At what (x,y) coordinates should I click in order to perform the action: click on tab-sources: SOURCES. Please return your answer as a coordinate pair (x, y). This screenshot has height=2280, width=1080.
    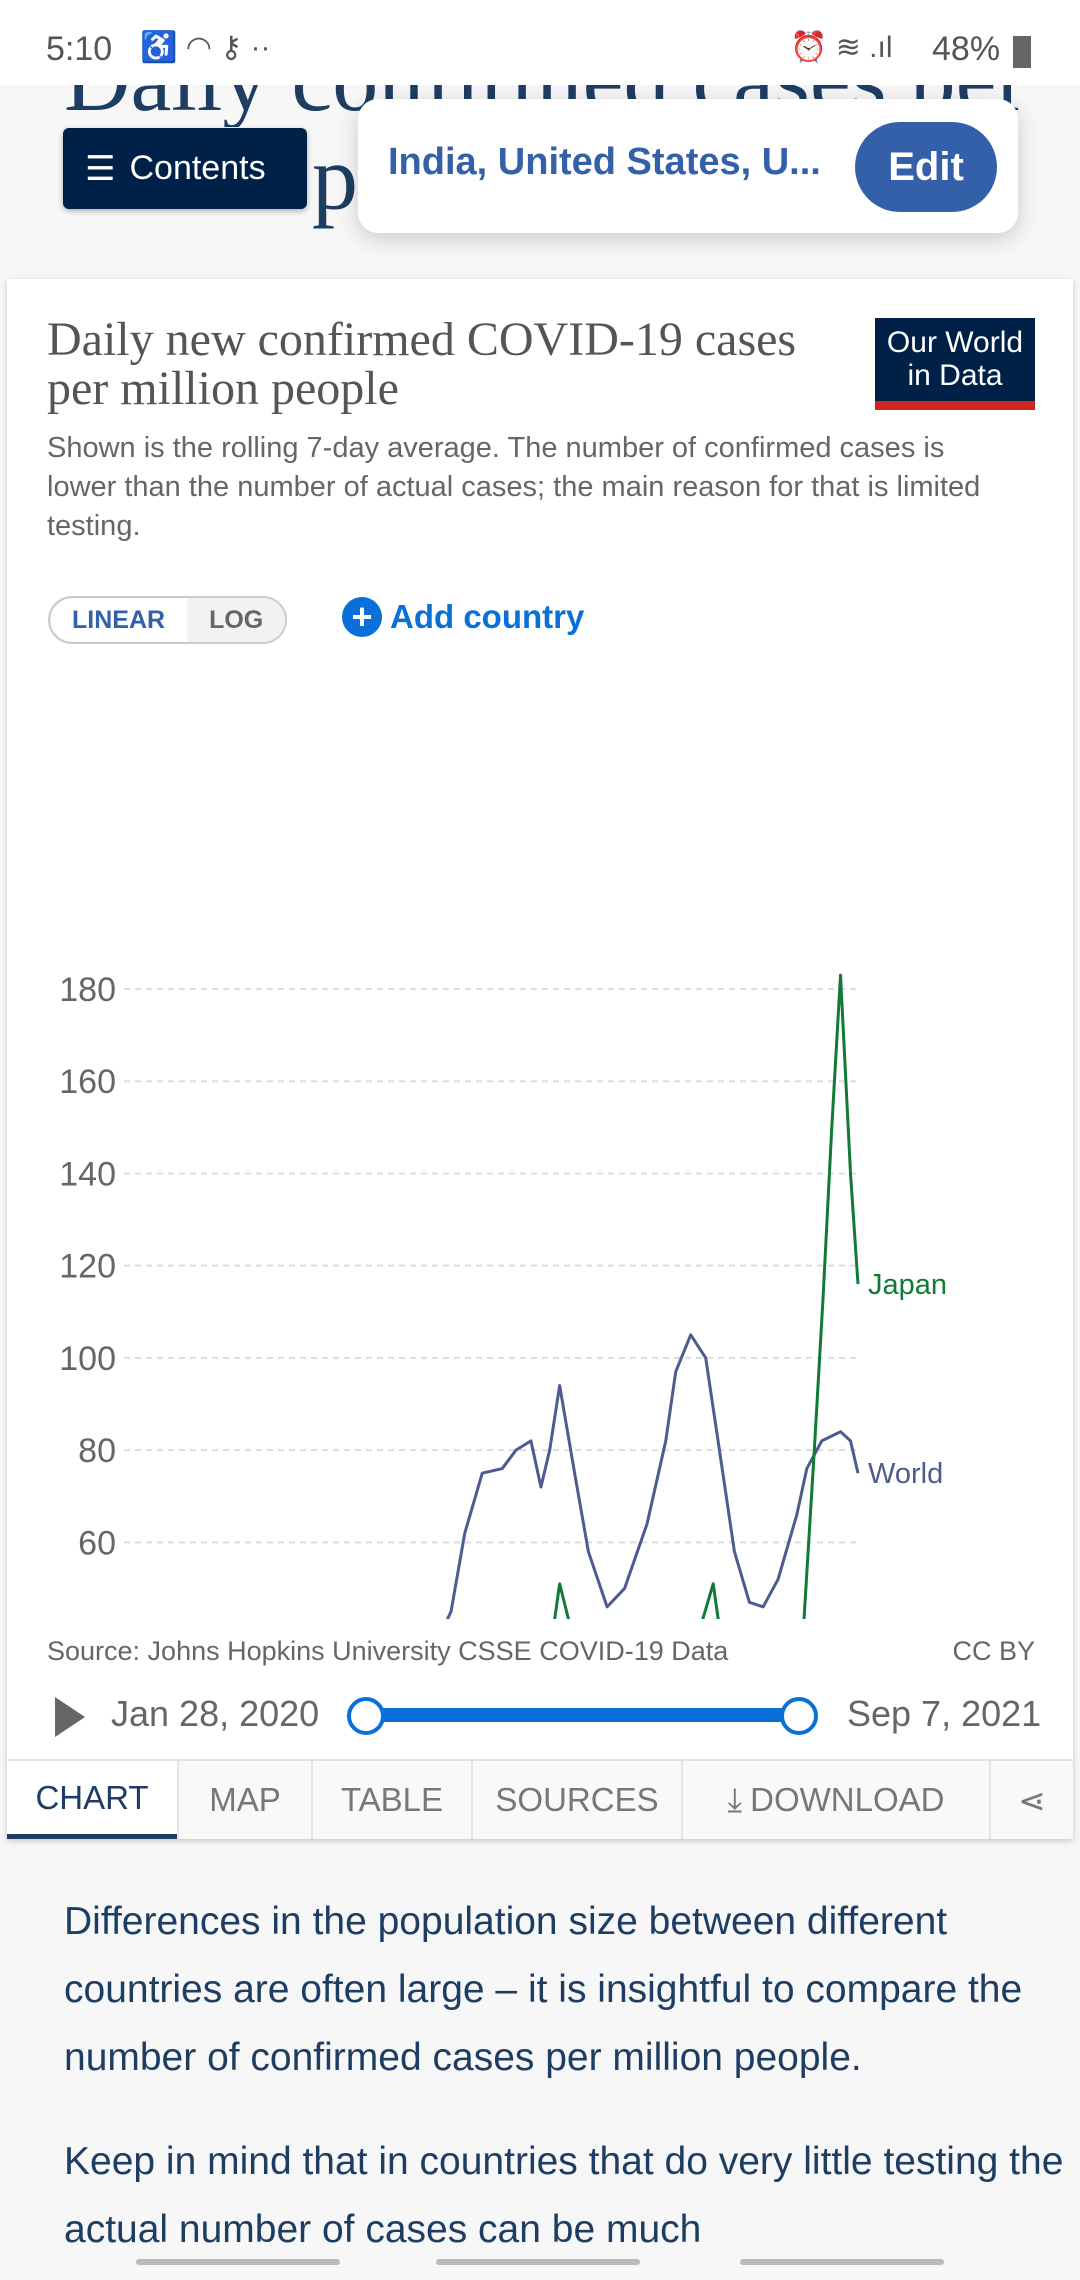
    Looking at the image, I should click on (576, 1800).